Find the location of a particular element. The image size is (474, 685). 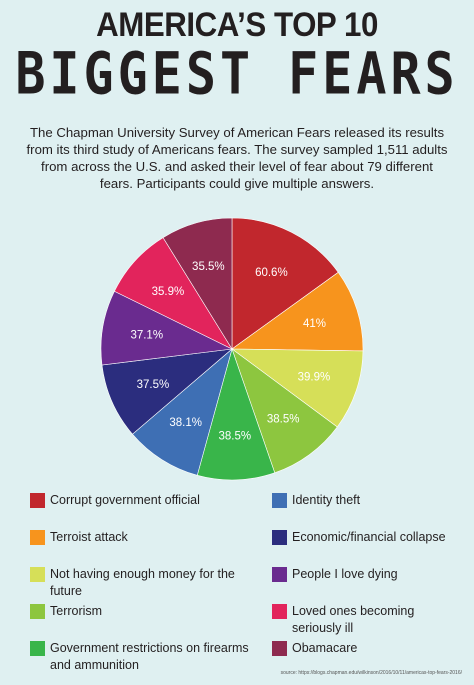

title-line-2: BIGGEST FEARS is located at coordinates (237, 74).